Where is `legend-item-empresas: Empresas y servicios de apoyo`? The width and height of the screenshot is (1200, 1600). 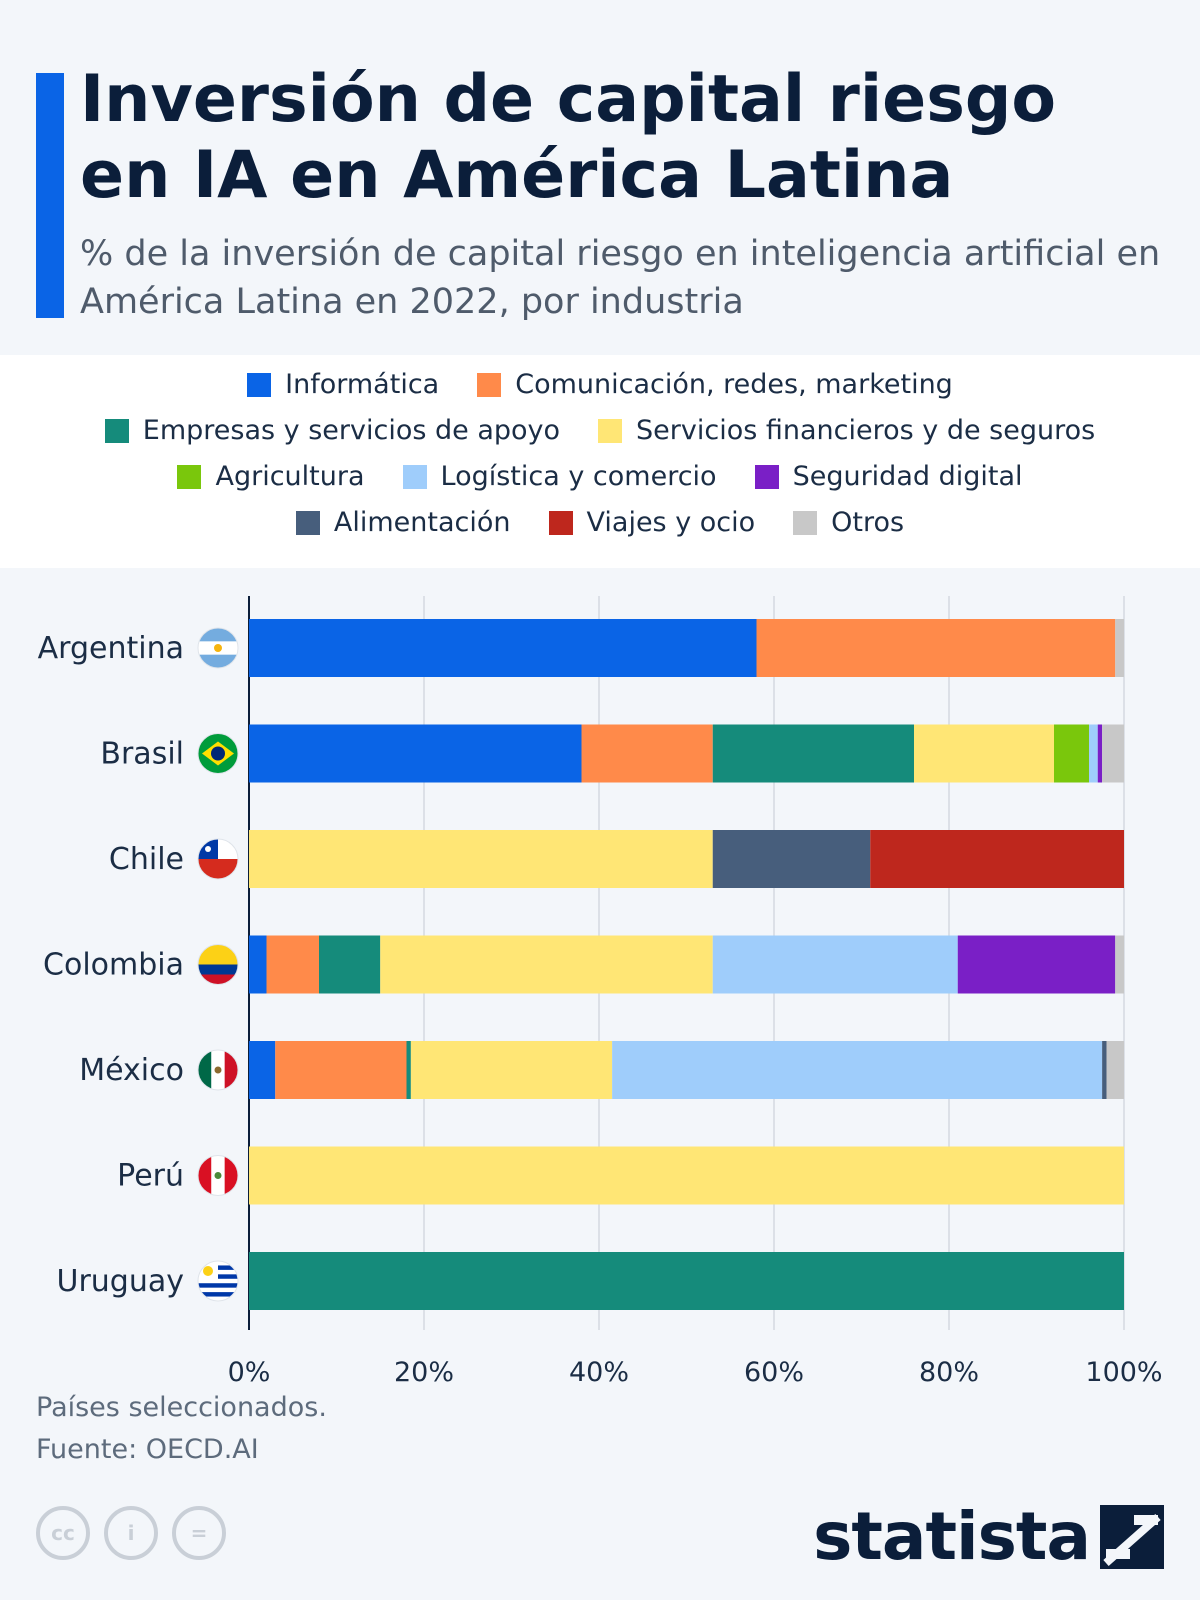 legend-item-empresas: Empresas y servicios de apoyo is located at coordinates (332, 430).